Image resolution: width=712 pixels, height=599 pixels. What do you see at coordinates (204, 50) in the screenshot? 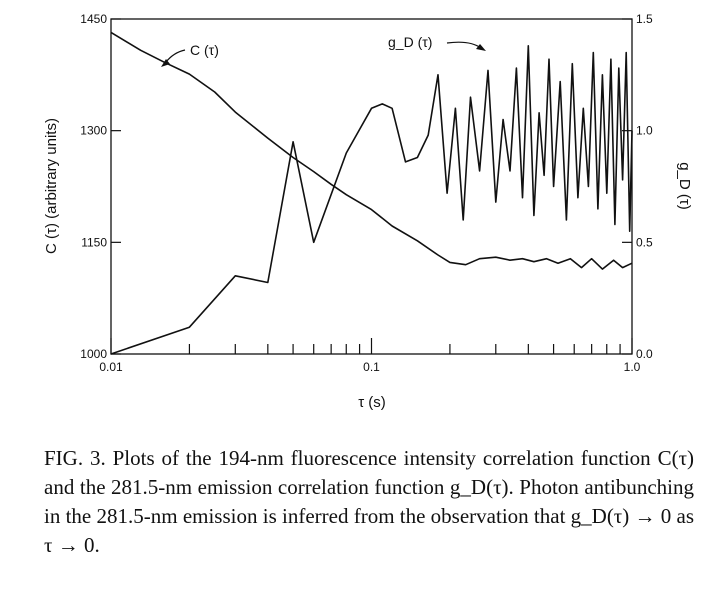
I see `c-annotation-label: C (τ)` at bounding box center [204, 50].